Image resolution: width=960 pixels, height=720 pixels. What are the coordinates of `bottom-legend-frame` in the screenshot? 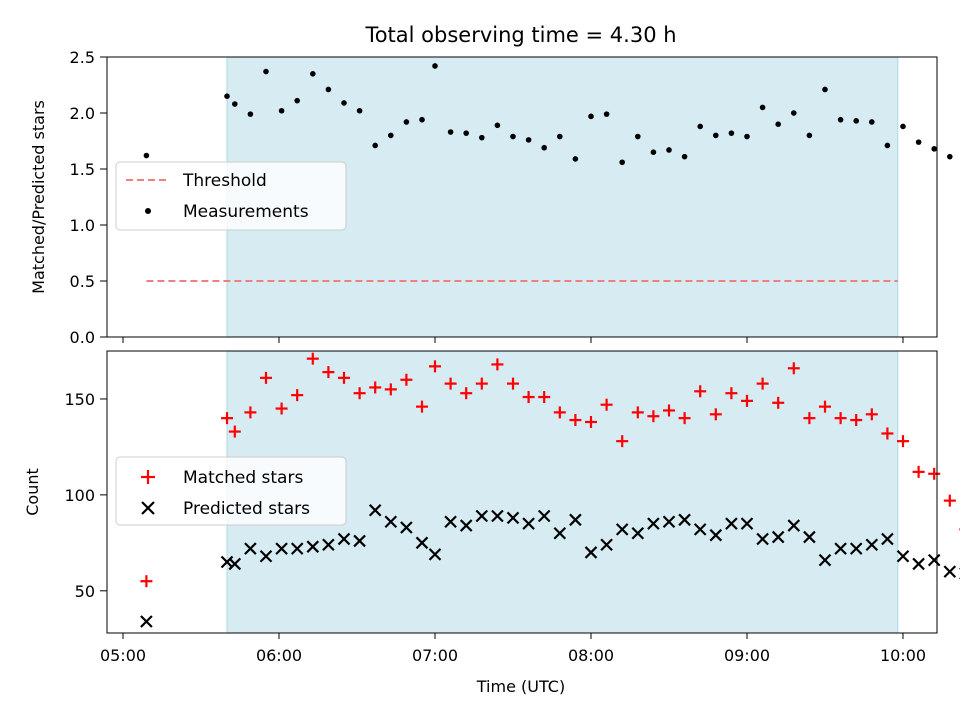 It's located at (231, 491).